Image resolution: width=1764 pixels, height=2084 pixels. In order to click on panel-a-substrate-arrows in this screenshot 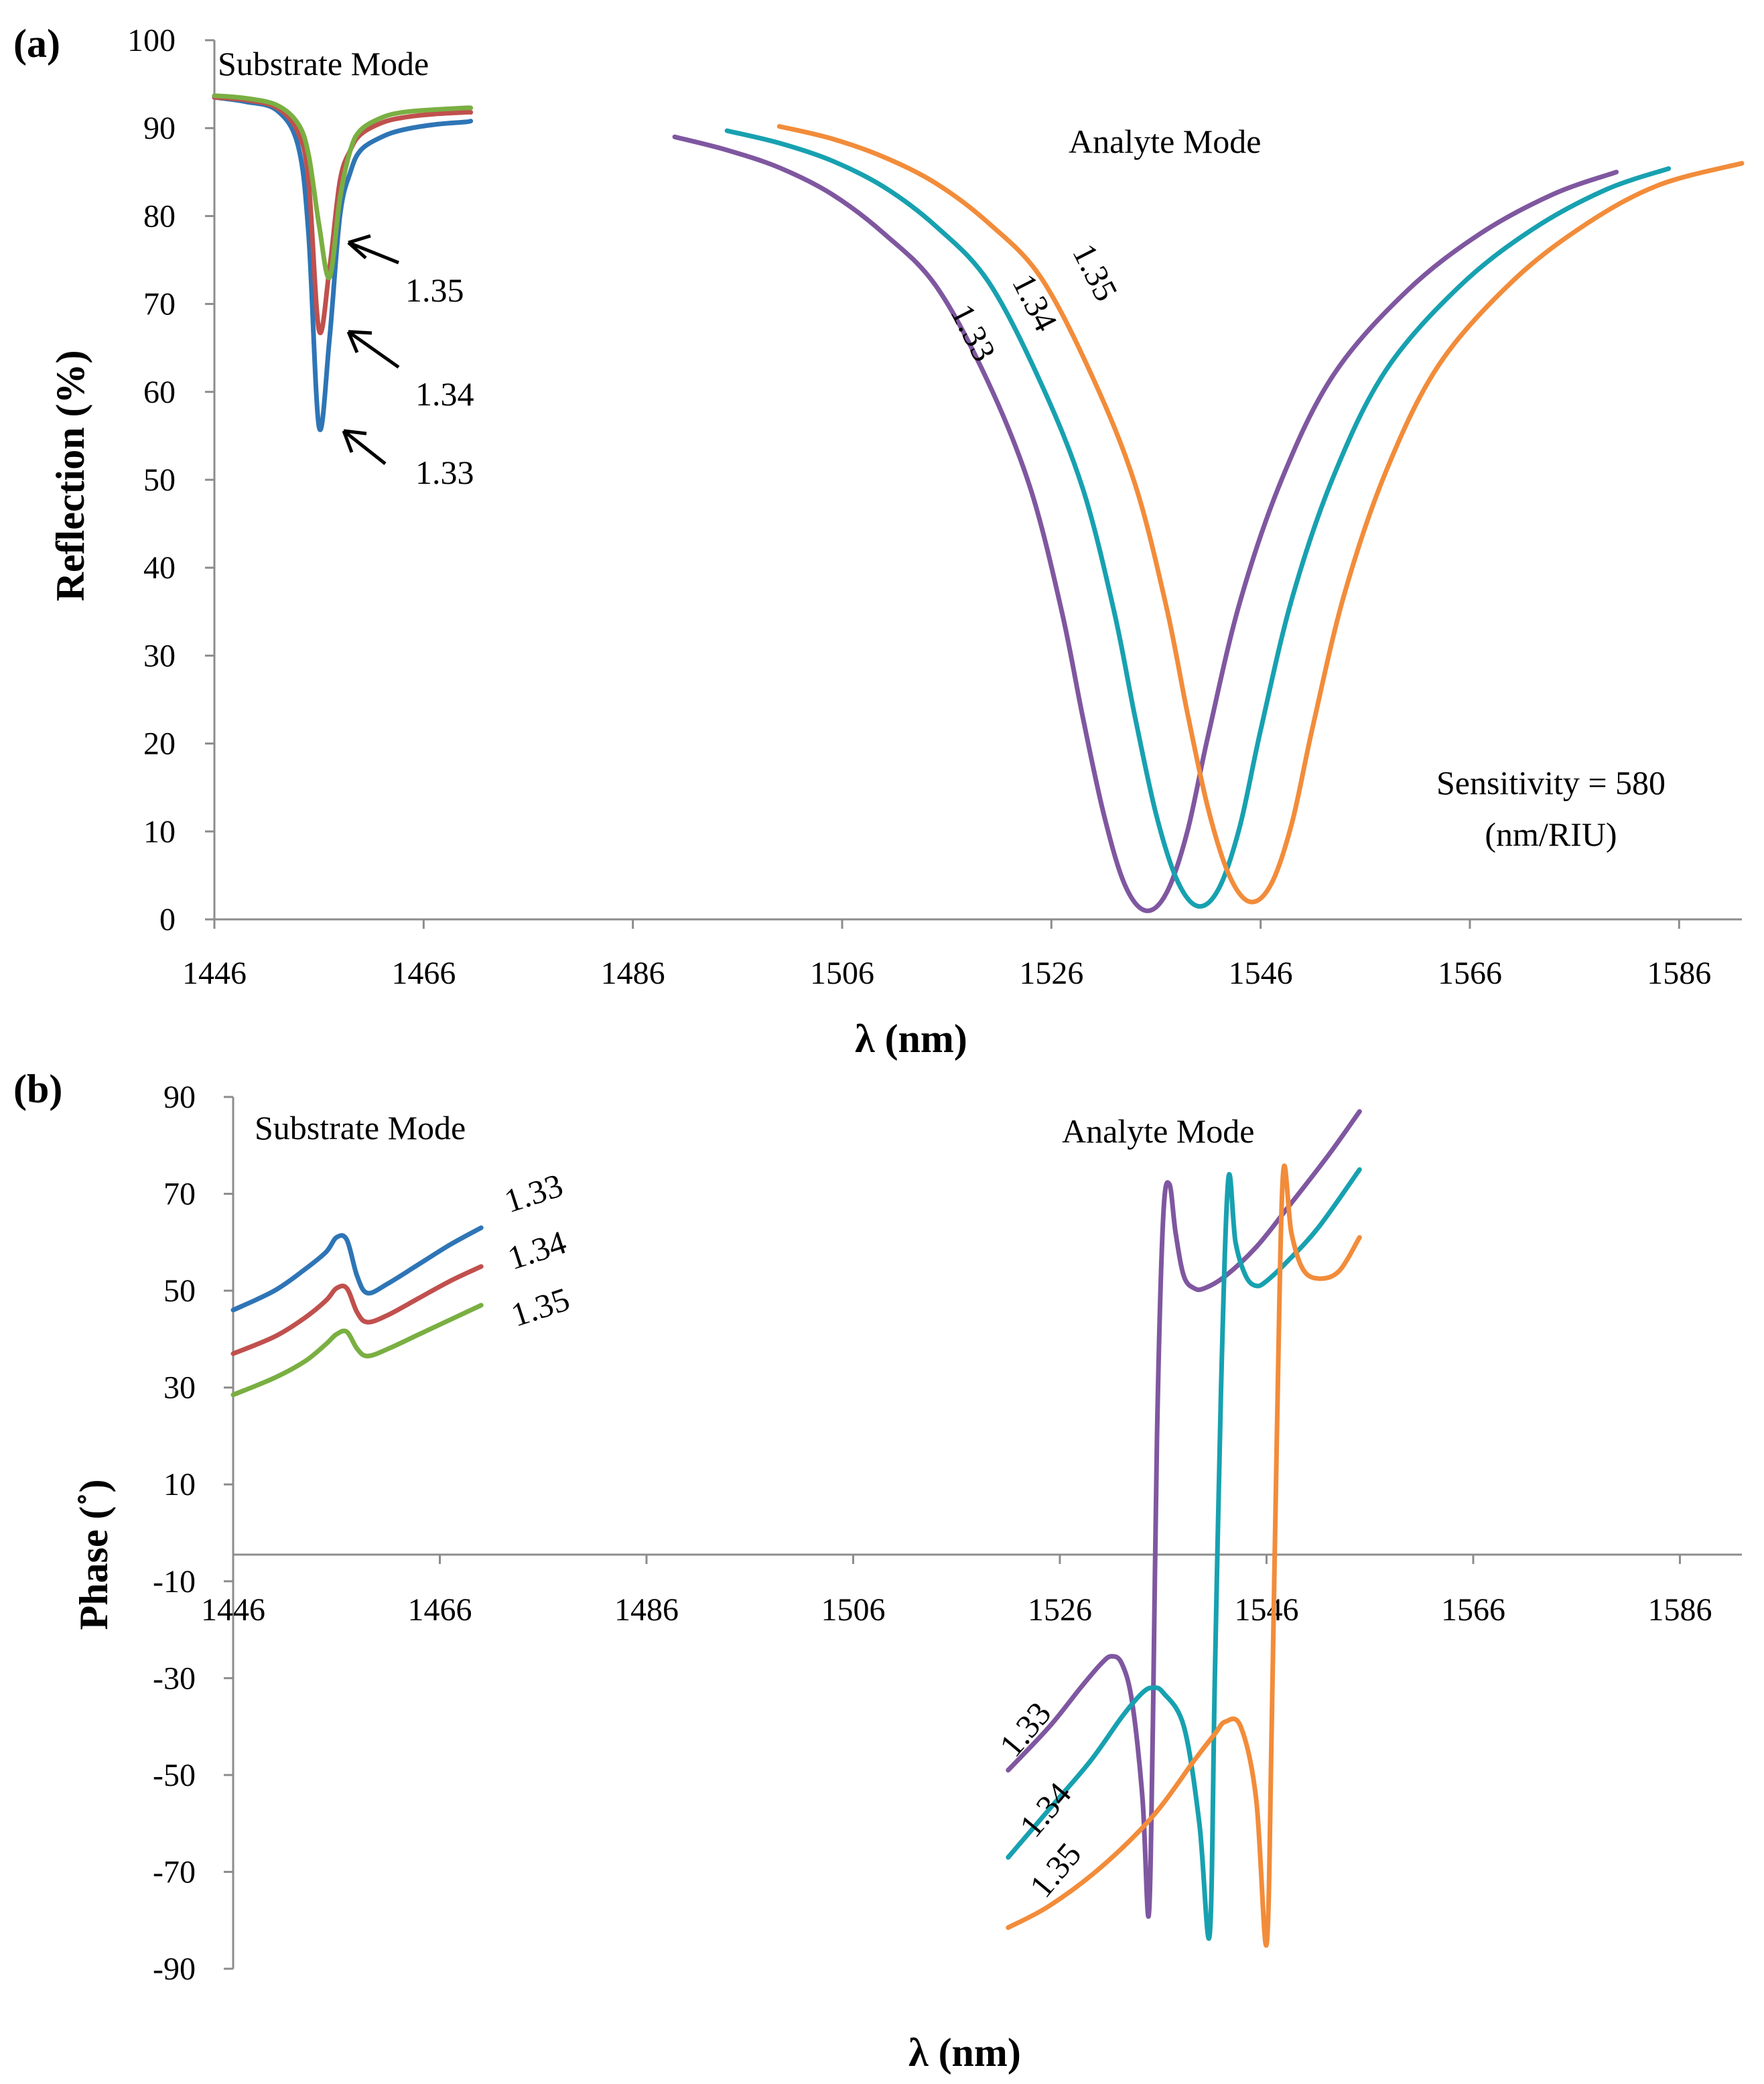, I will do `click(371, 349)`.